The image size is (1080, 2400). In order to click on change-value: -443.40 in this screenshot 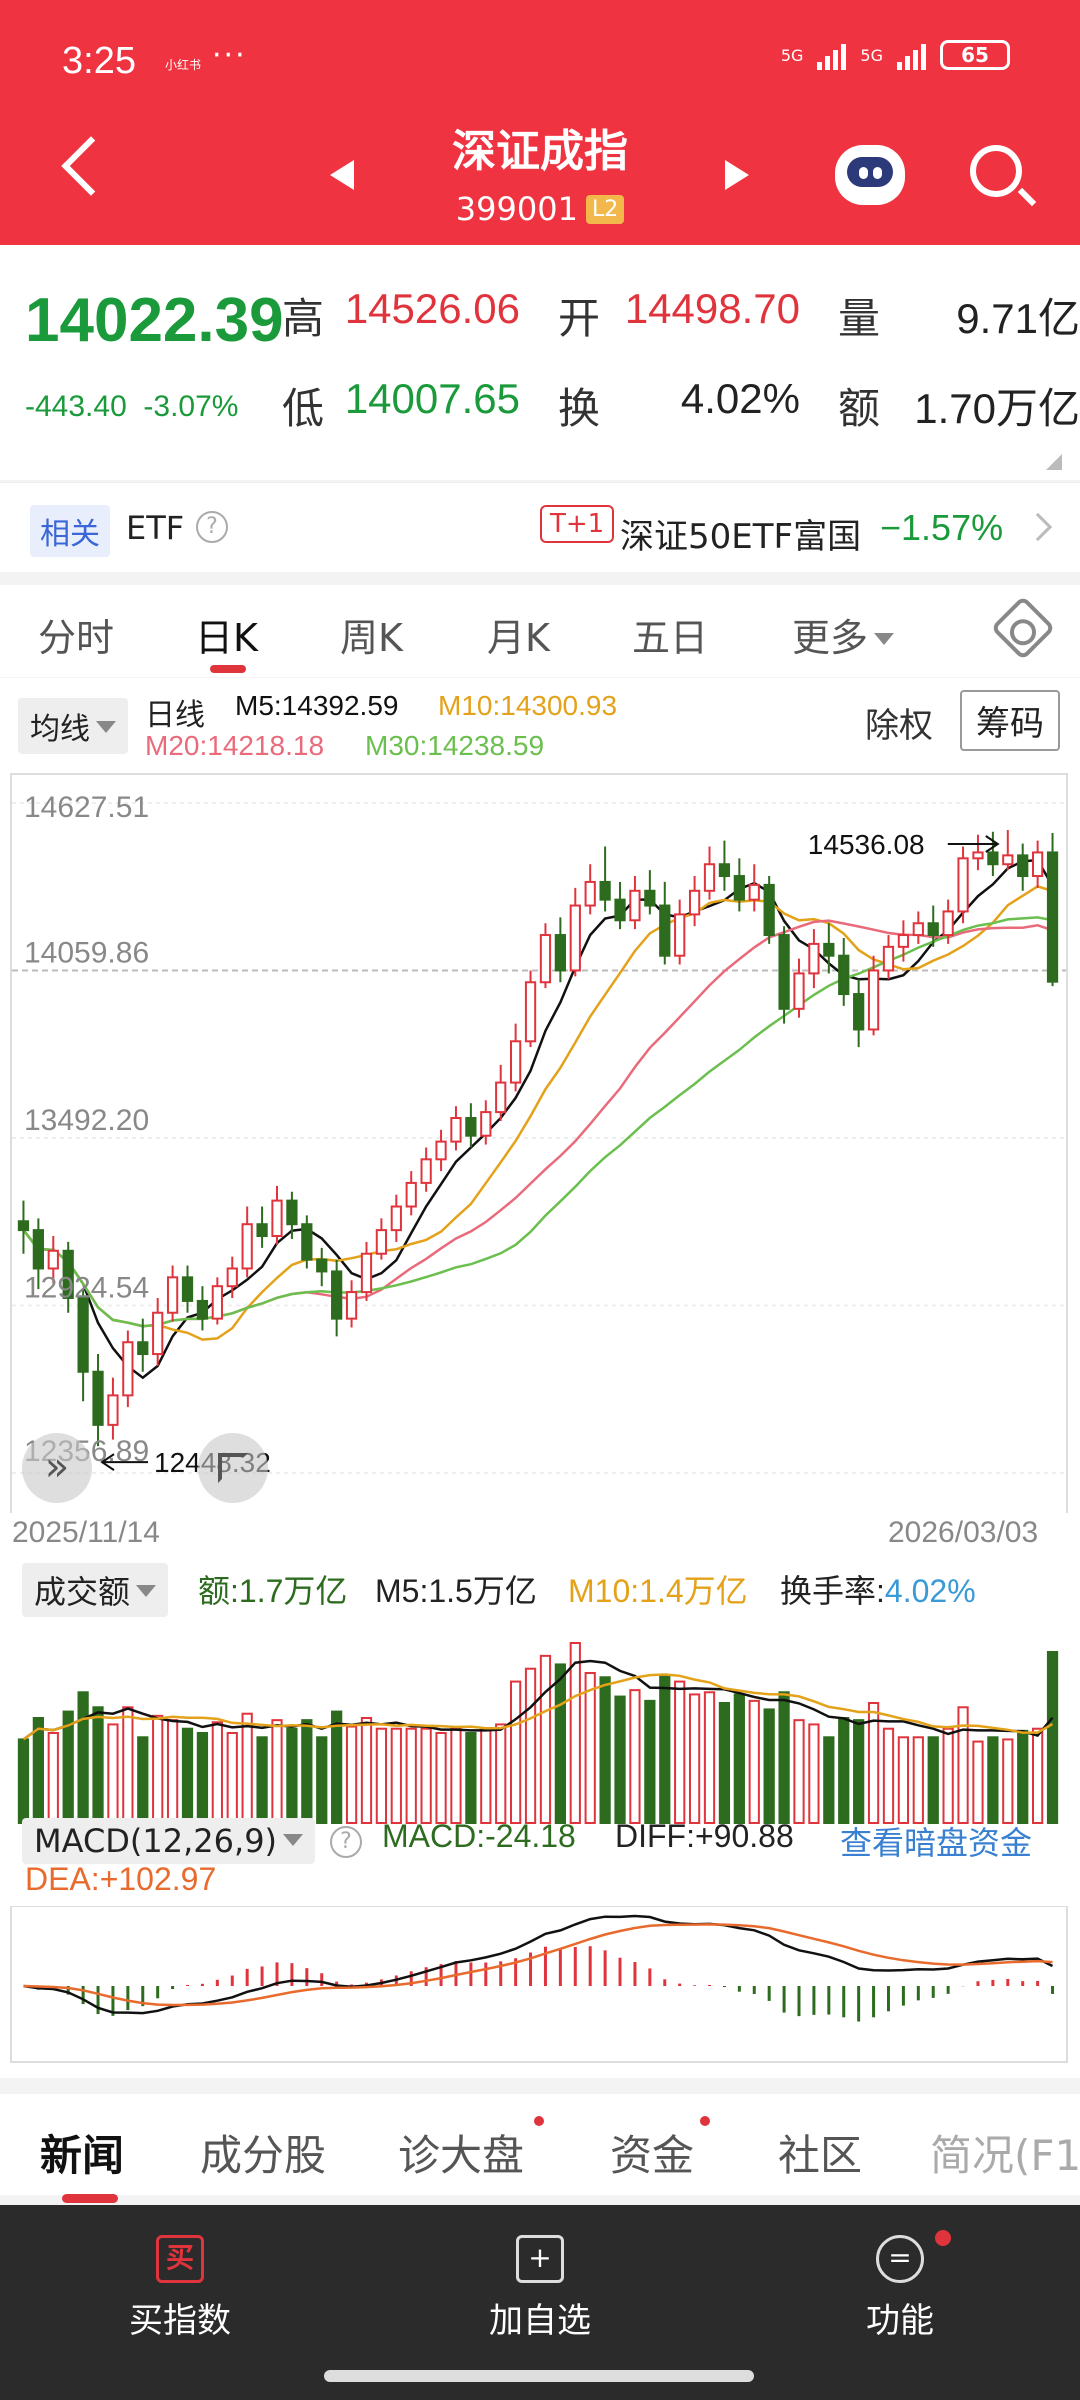, I will do `click(76, 406)`.